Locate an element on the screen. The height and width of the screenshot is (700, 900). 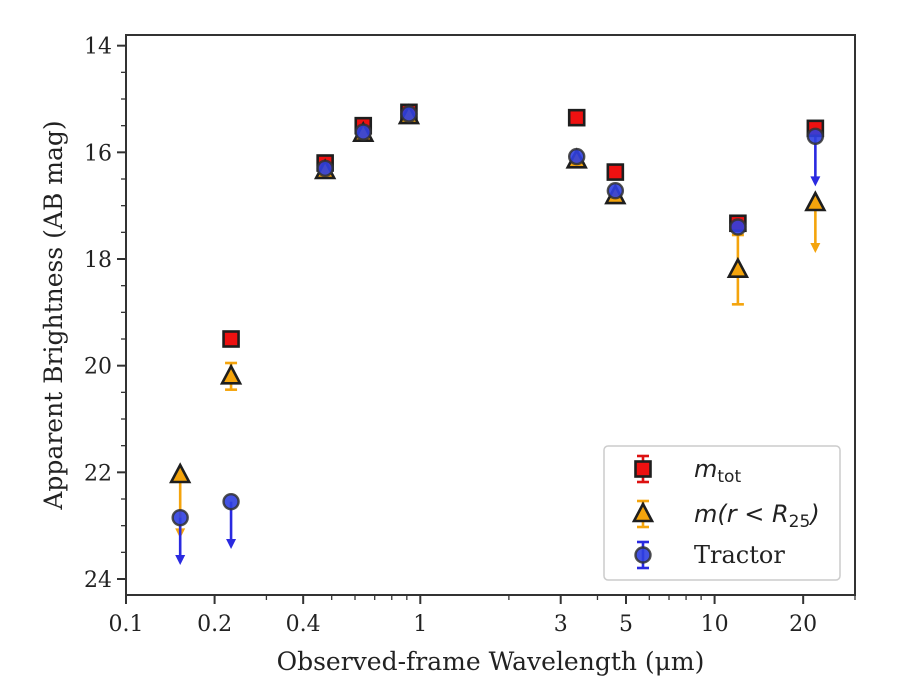
y-tick-label-5: 24 is located at coordinates (98, 580).